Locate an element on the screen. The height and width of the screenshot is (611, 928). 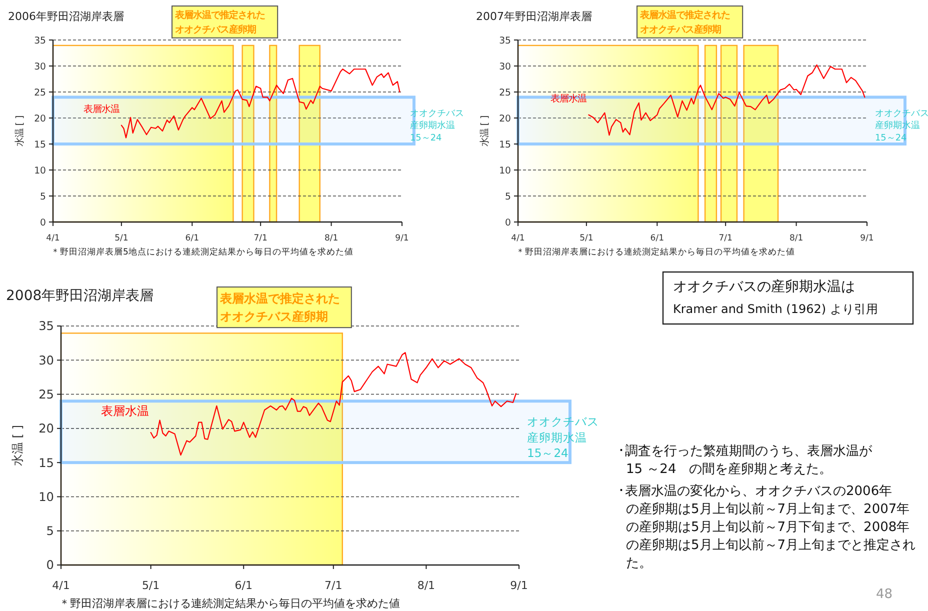
chart-title: 2007年野田沼湖岸表層 is located at coordinates (534, 16).